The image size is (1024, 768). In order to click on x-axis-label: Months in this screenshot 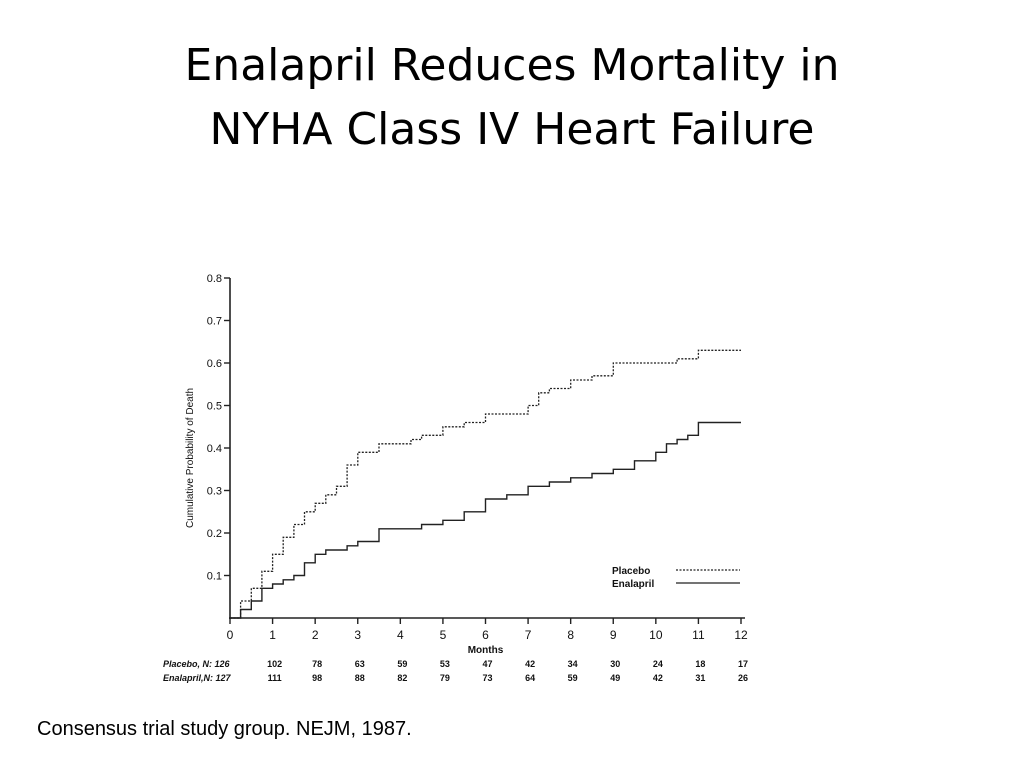, I will do `click(486, 650)`.